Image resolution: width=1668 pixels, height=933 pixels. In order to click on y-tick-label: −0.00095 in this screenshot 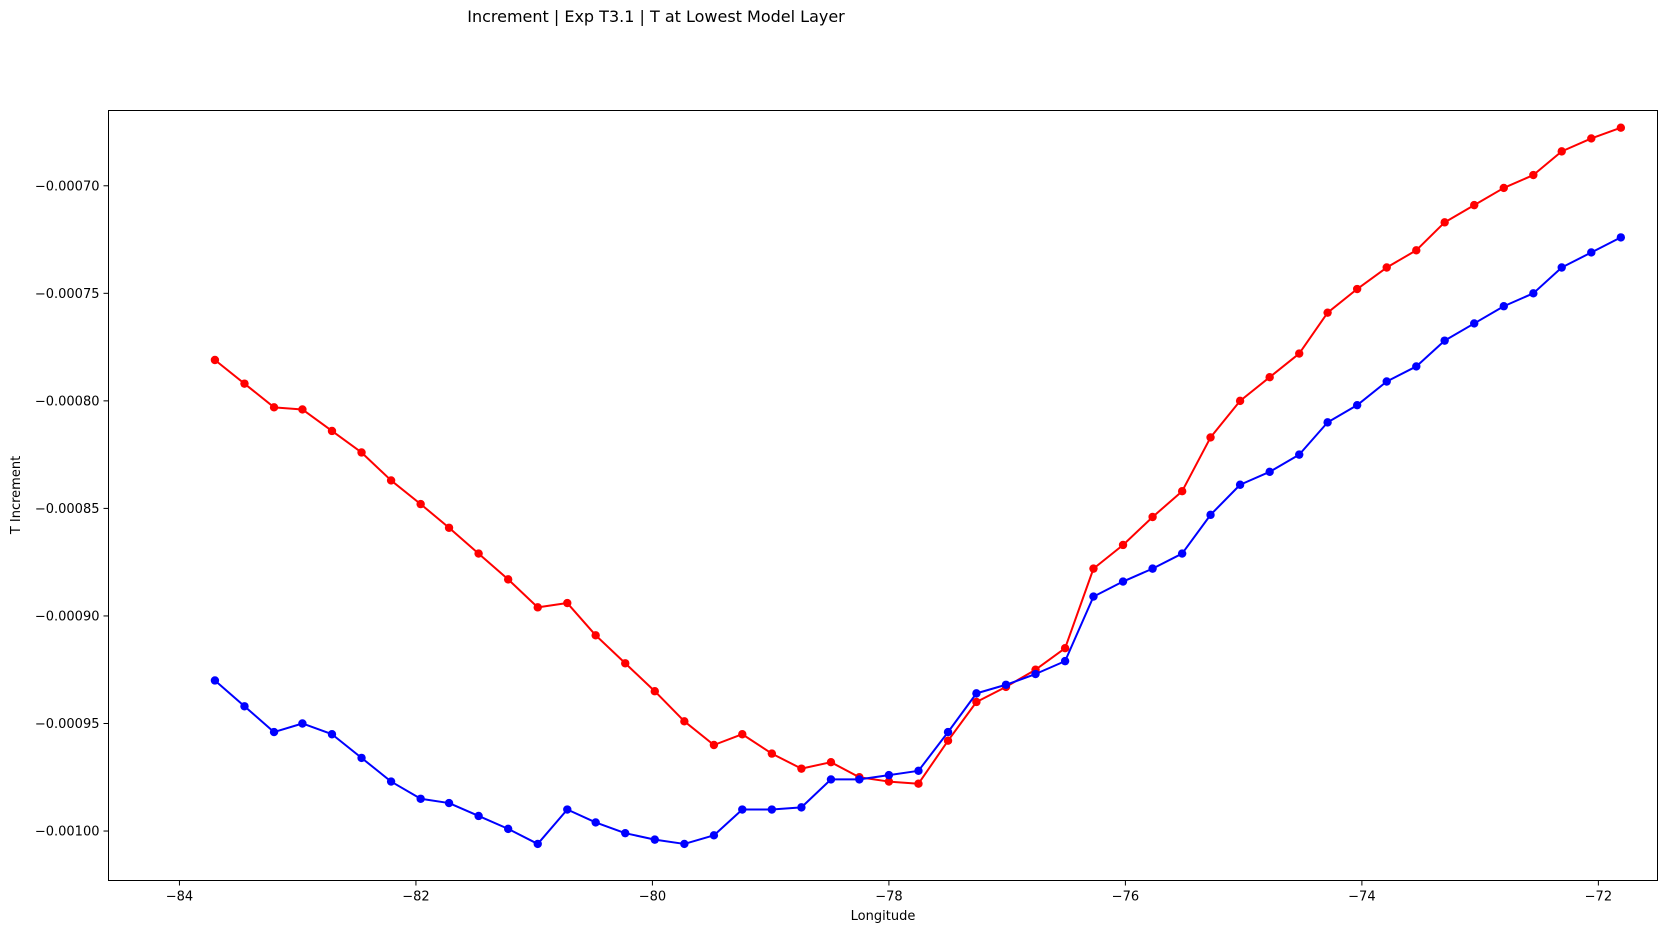, I will do `click(67, 724)`.